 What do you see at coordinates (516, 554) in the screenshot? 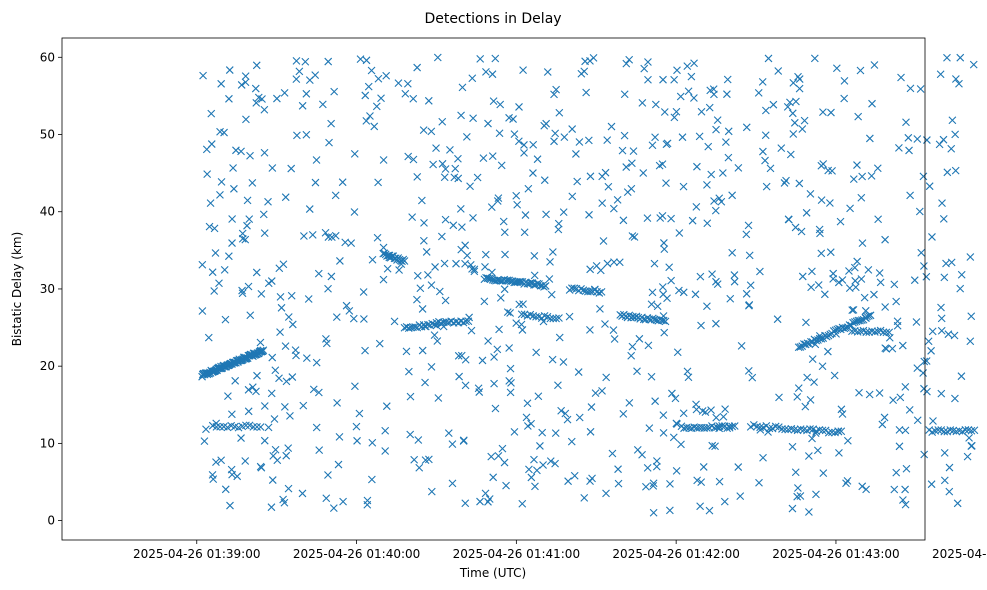
I see `x-tick-label: 2025-04-26 01:41:00` at bounding box center [516, 554].